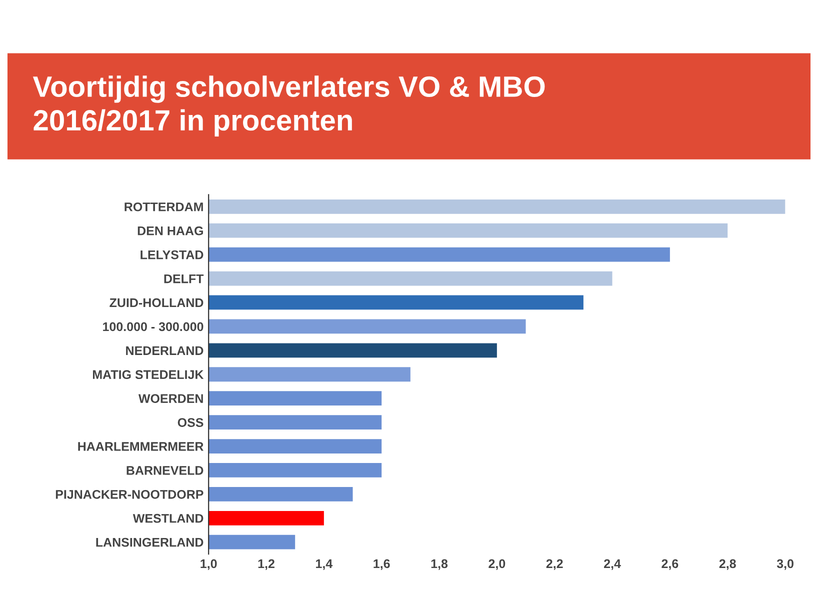 Image resolution: width=818 pixels, height=599 pixels. I want to click on y-tick-label: LELYSTAD, so click(172, 255).